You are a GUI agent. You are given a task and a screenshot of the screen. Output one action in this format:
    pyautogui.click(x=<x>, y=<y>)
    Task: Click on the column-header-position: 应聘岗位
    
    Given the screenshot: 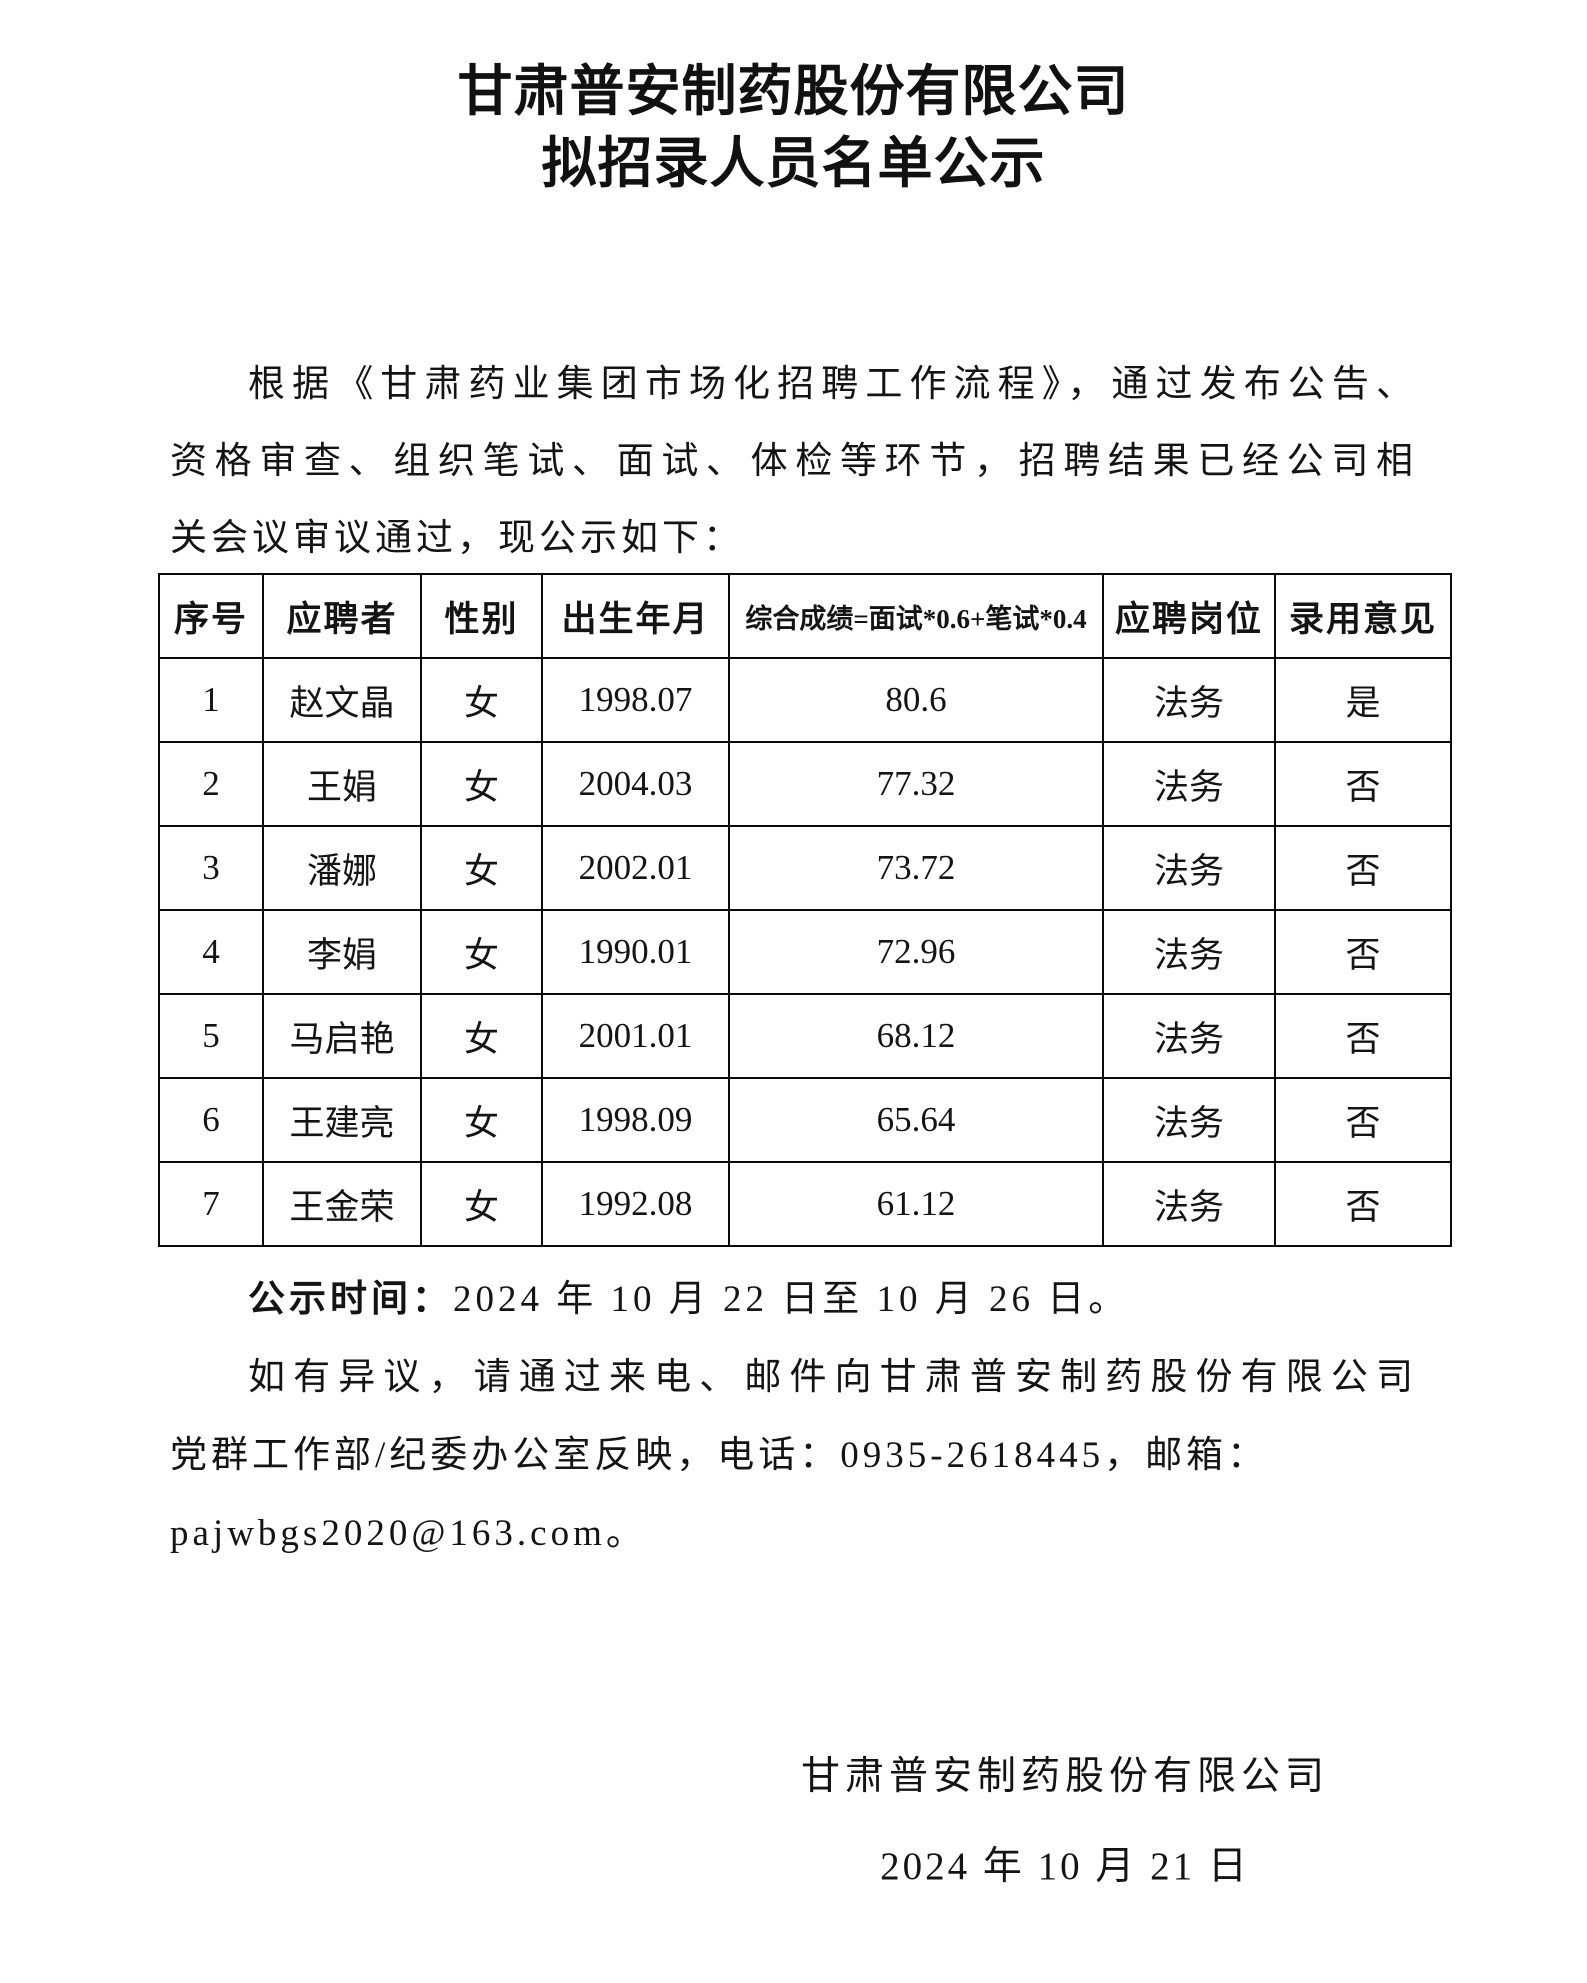 What is the action you would take?
    pyautogui.click(x=1189, y=616)
    